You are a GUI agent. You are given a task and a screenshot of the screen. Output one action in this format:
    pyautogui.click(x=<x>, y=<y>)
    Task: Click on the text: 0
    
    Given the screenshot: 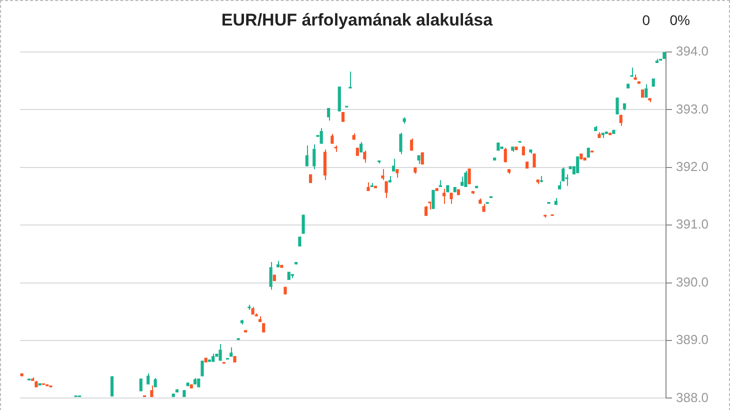 What is the action you would take?
    pyautogui.click(x=646, y=20)
    